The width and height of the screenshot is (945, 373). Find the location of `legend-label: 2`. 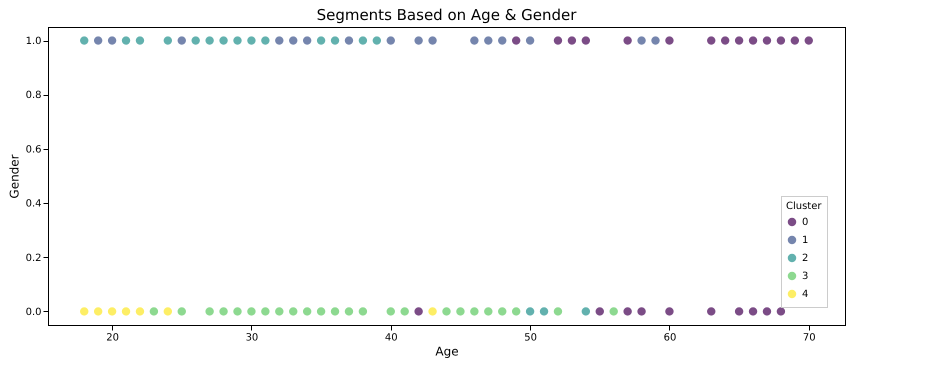

legend-label: 2 is located at coordinates (805, 258).